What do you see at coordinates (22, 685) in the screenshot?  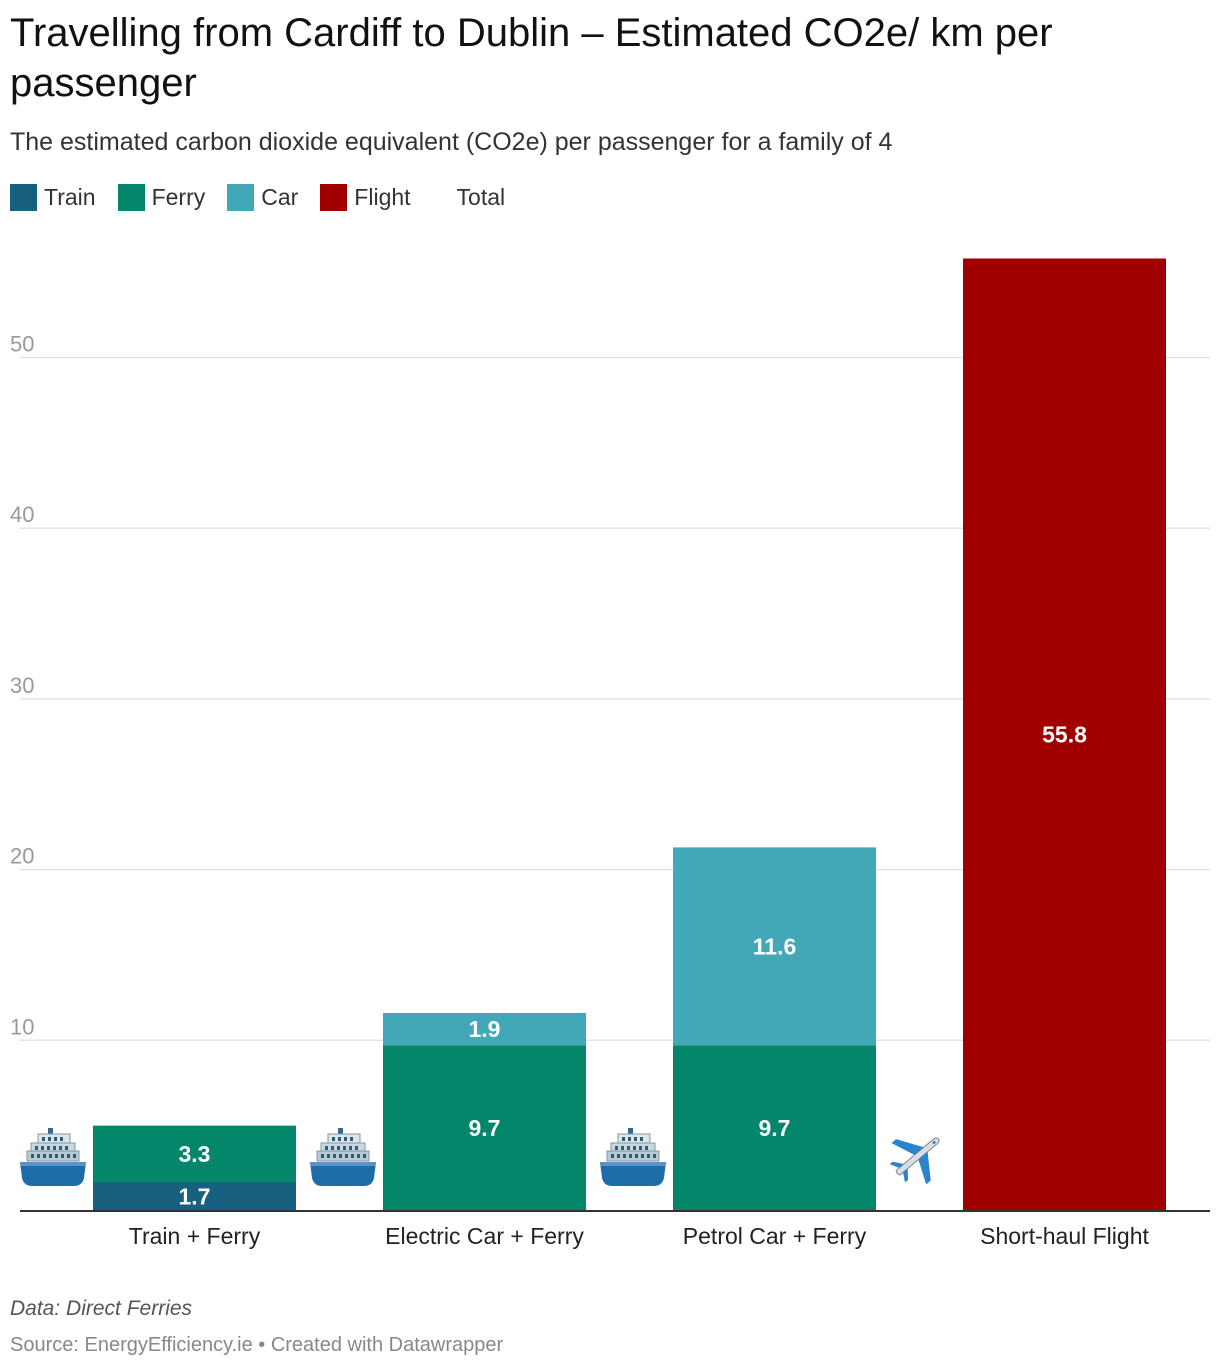 I see `y-tick-label-30: 30` at bounding box center [22, 685].